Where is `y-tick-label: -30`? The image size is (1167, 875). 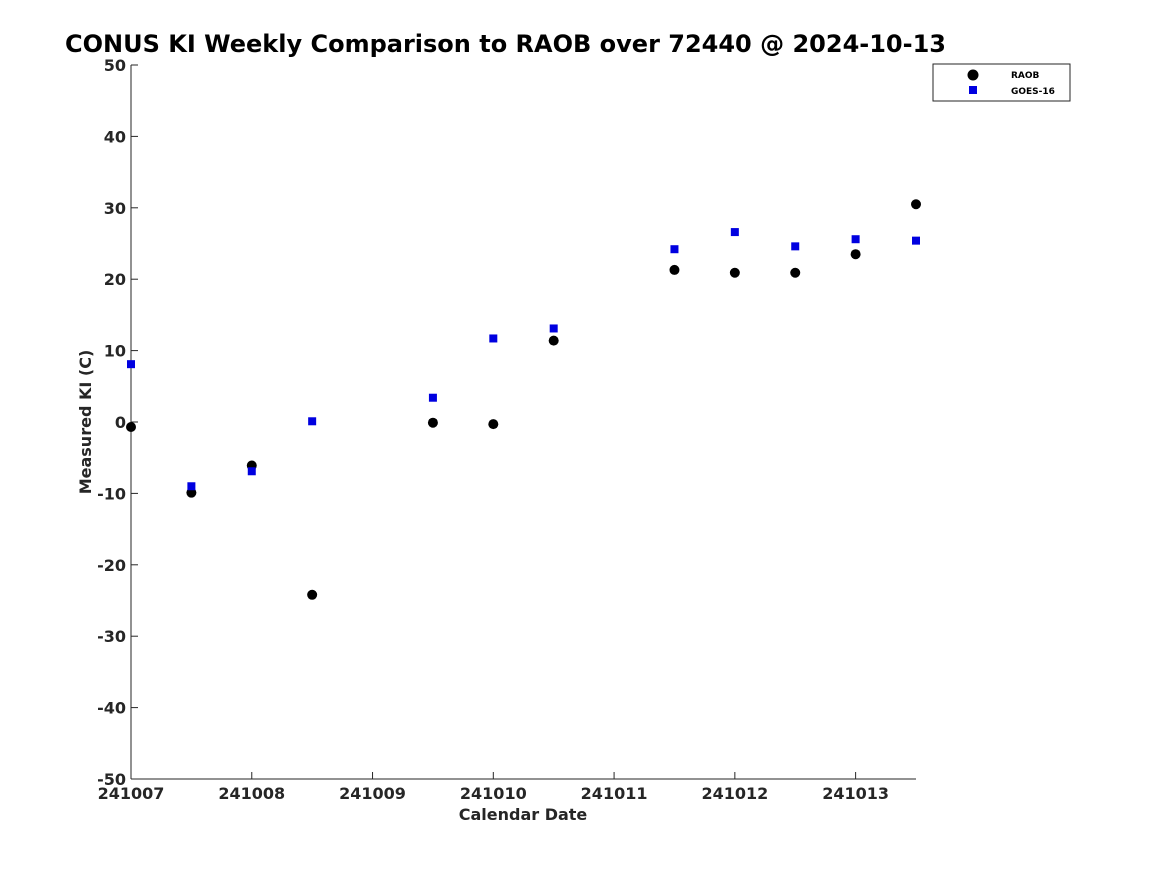
y-tick-label: -30 is located at coordinates (111, 636).